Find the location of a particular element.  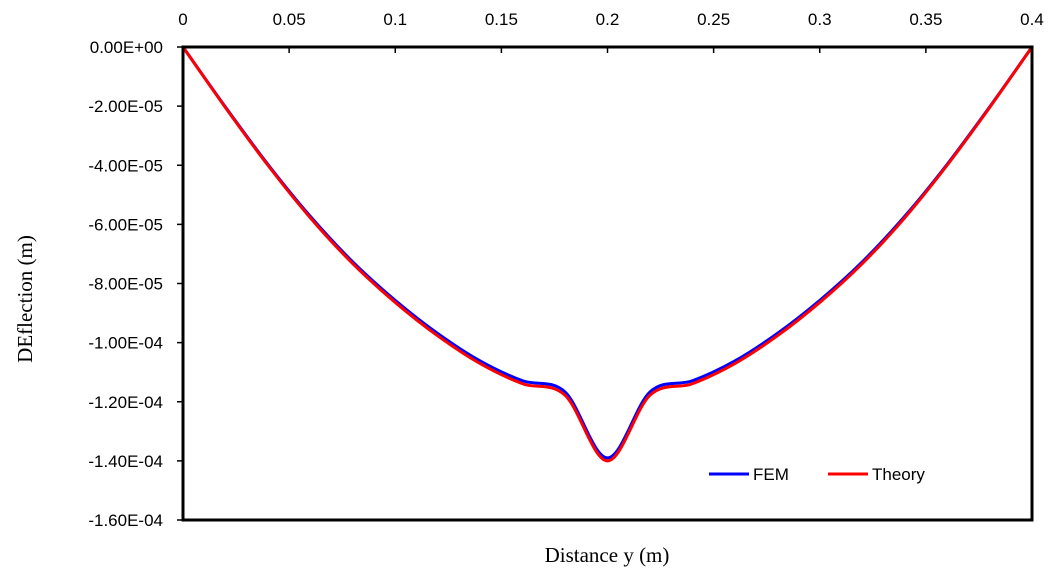

x-tick-label: 0.2 is located at coordinates (608, 19).